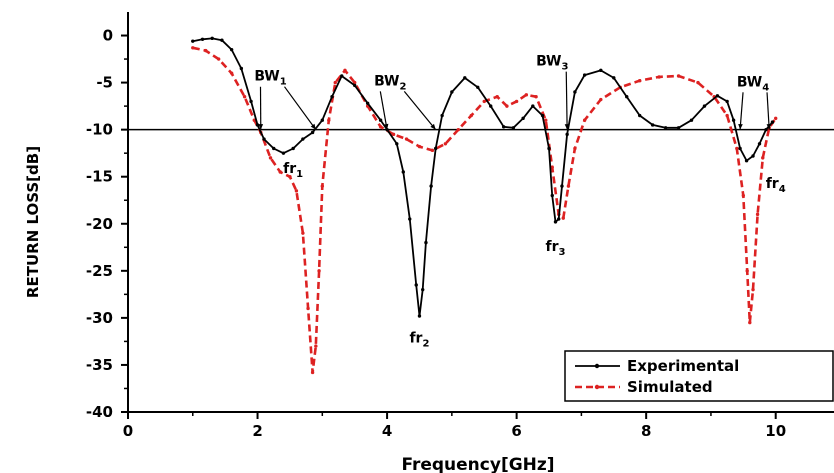 The height and width of the screenshot is (473, 834). What do you see at coordinates (597, 366) in the screenshot?
I see `legend-marker-experimental` at bounding box center [597, 366].